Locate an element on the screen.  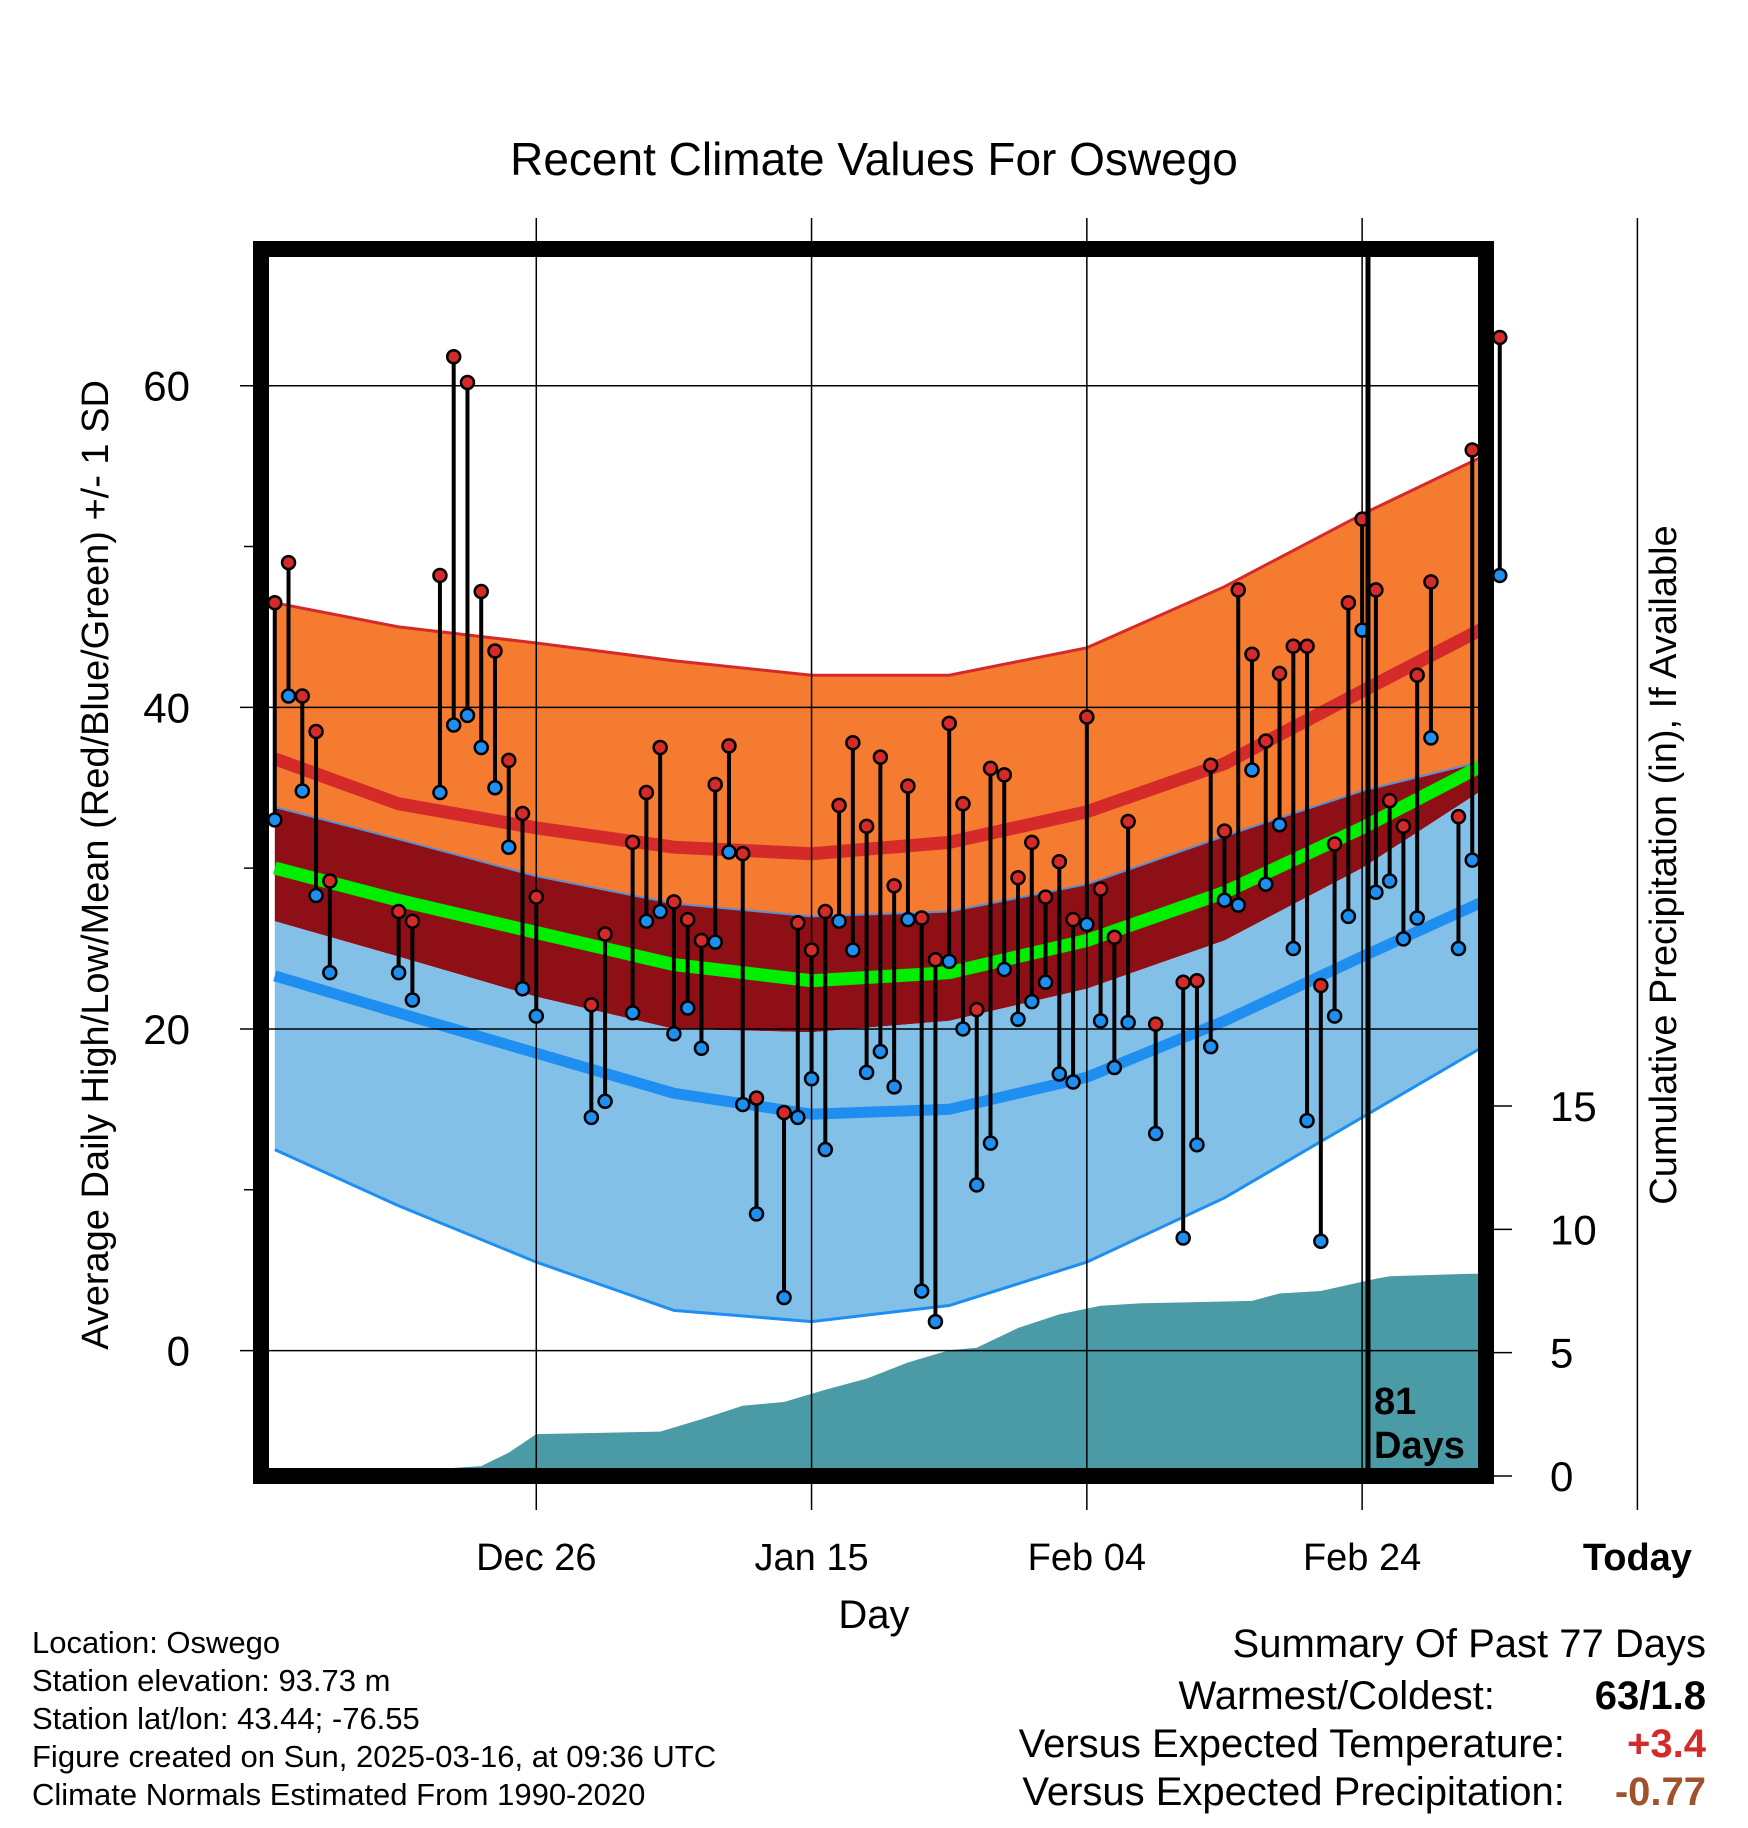
warmest-coldest-value: 63/1.8 is located at coordinates (1650, 1696).